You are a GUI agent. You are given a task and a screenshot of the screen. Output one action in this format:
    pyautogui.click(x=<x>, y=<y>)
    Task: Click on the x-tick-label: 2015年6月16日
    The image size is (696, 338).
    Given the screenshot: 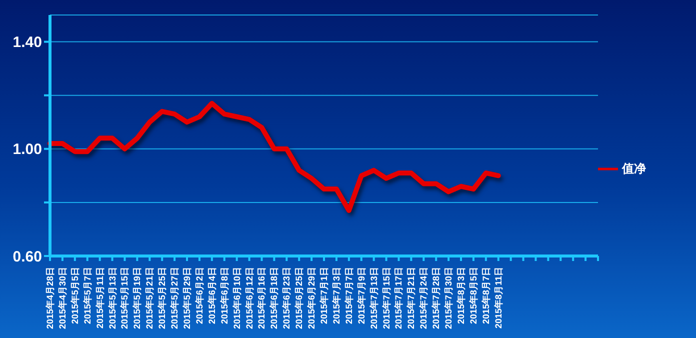 What is the action you would take?
    pyautogui.click(x=261, y=298)
    